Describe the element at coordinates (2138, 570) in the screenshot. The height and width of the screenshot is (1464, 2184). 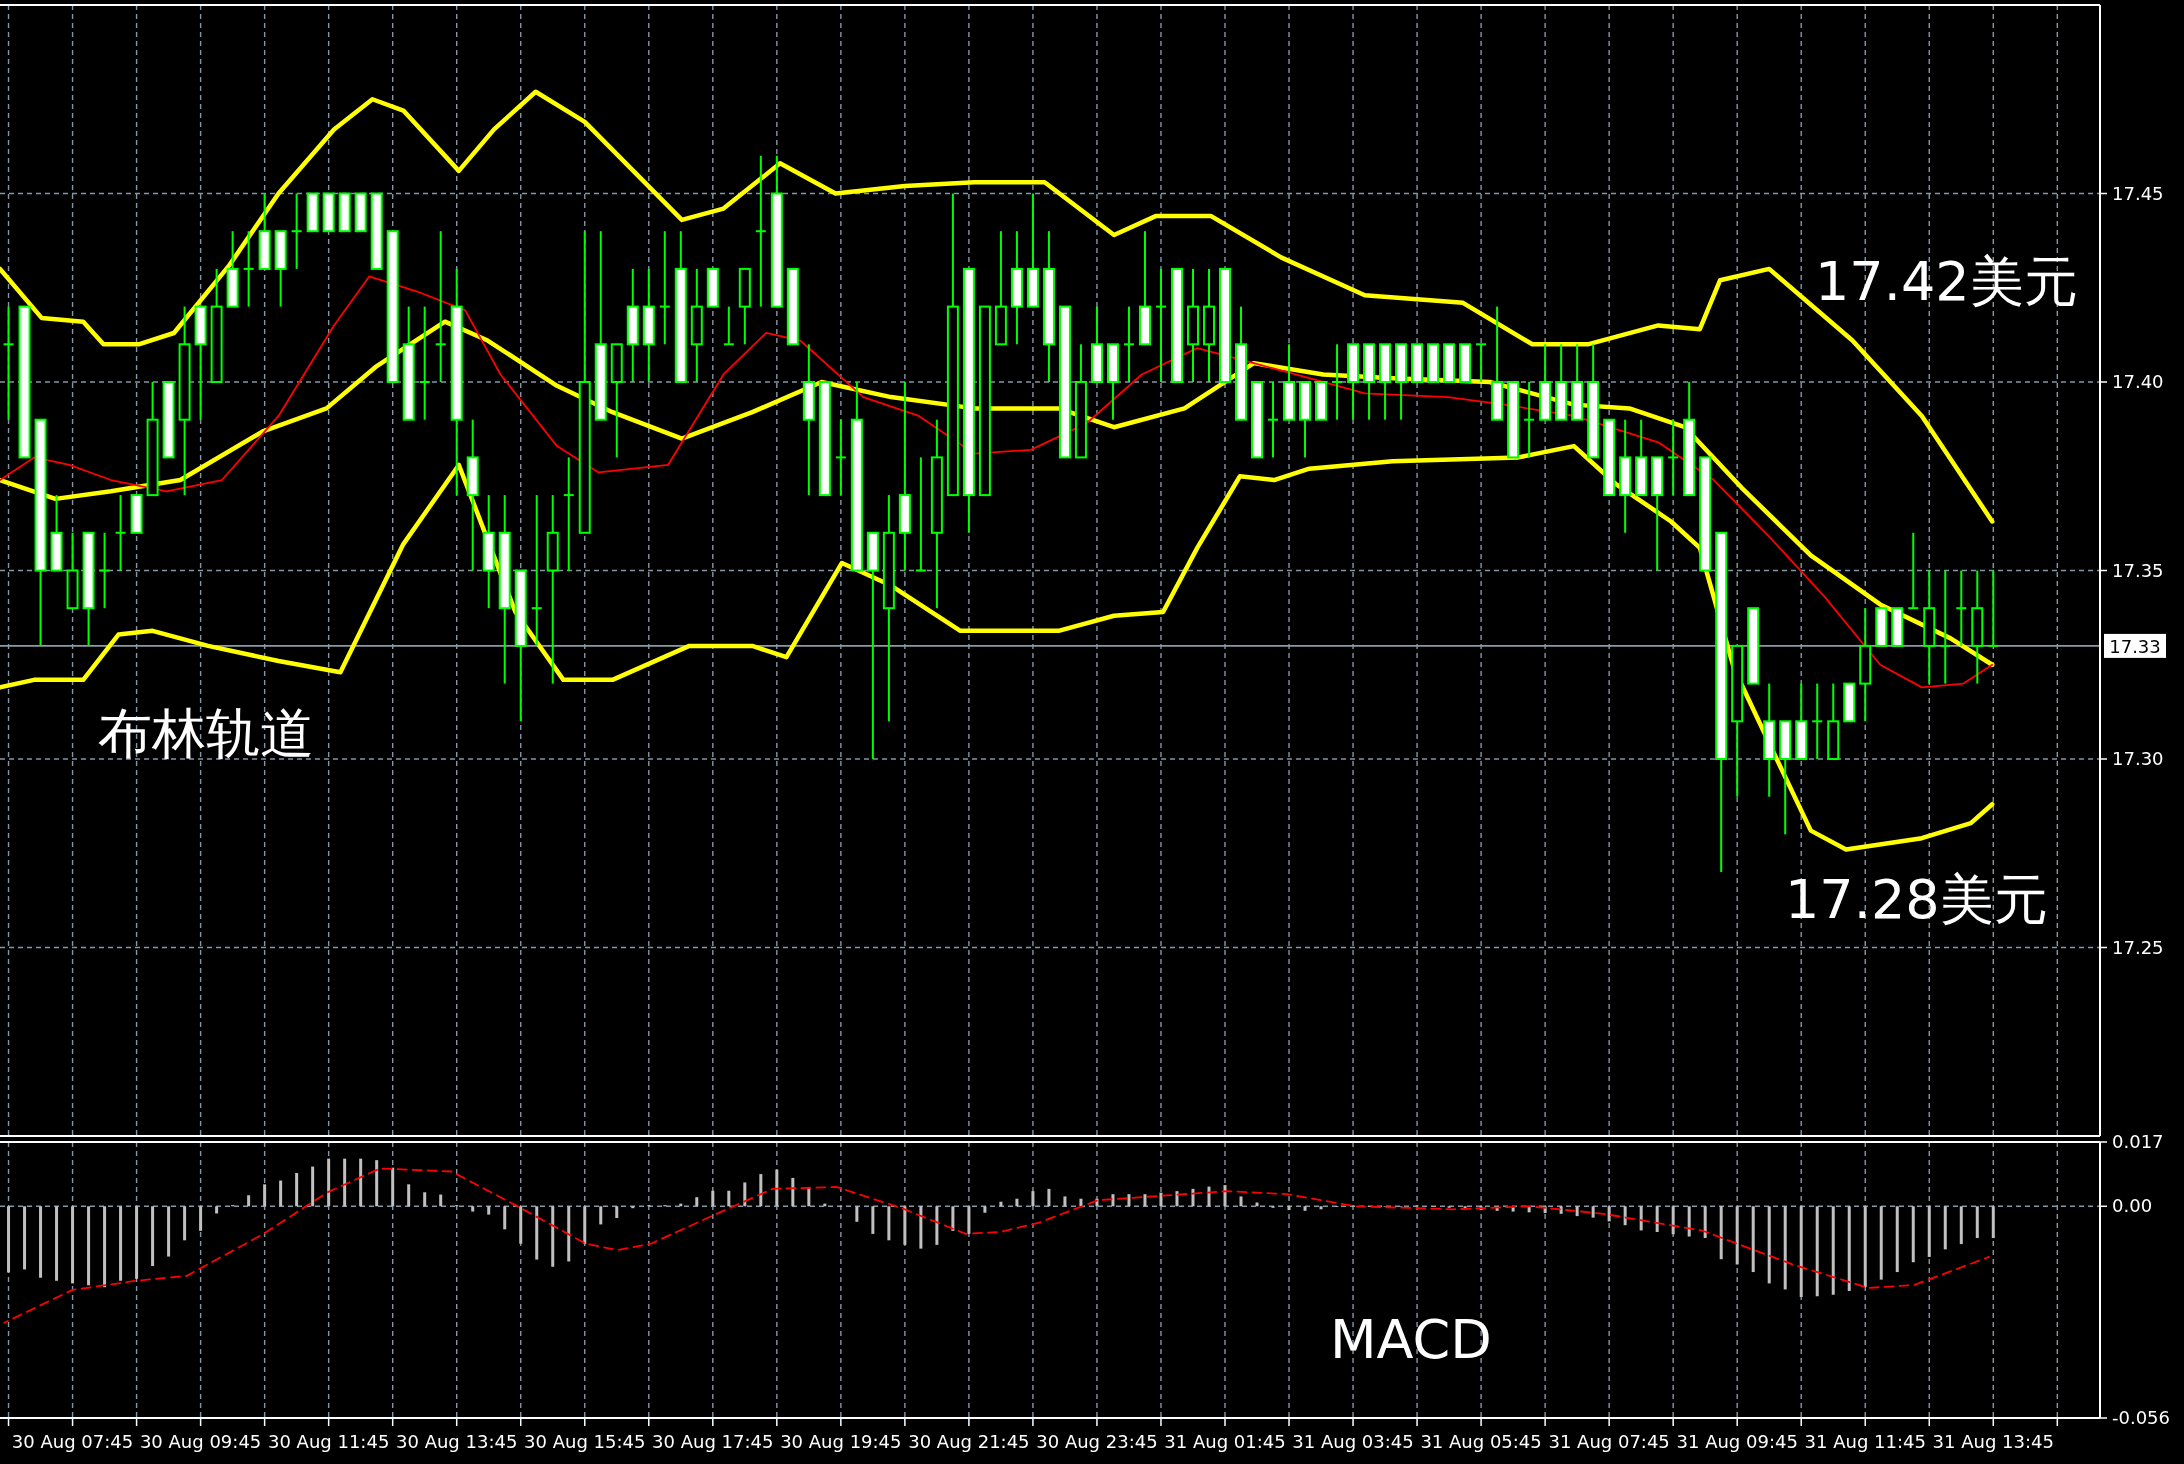
I see `y-tick-label: 17.35` at that location.